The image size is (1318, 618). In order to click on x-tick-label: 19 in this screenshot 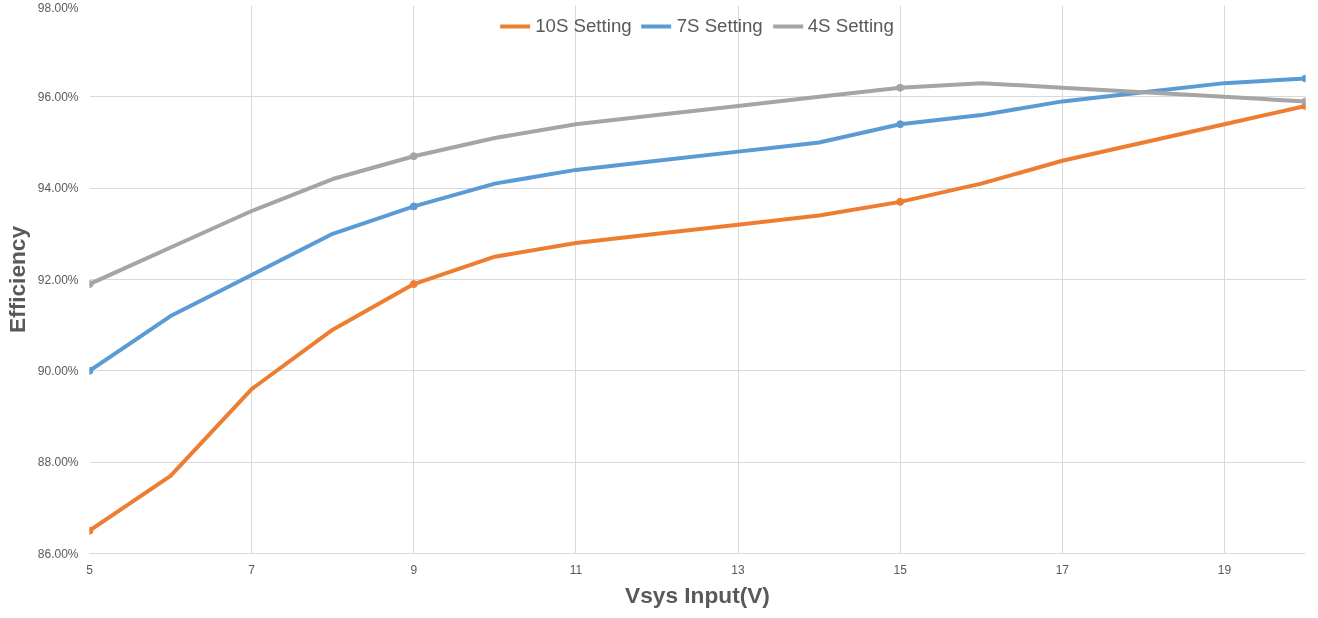, I will do `click(1224, 569)`.